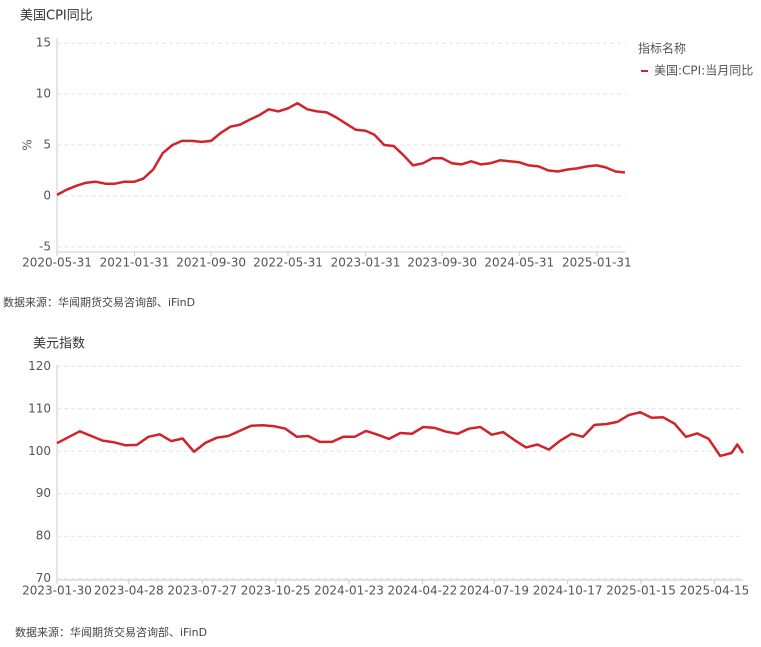 Image resolution: width=761 pixels, height=647 pixels. Describe the element at coordinates (43, 578) in the screenshot. I see `y-tick-label: 70` at that location.